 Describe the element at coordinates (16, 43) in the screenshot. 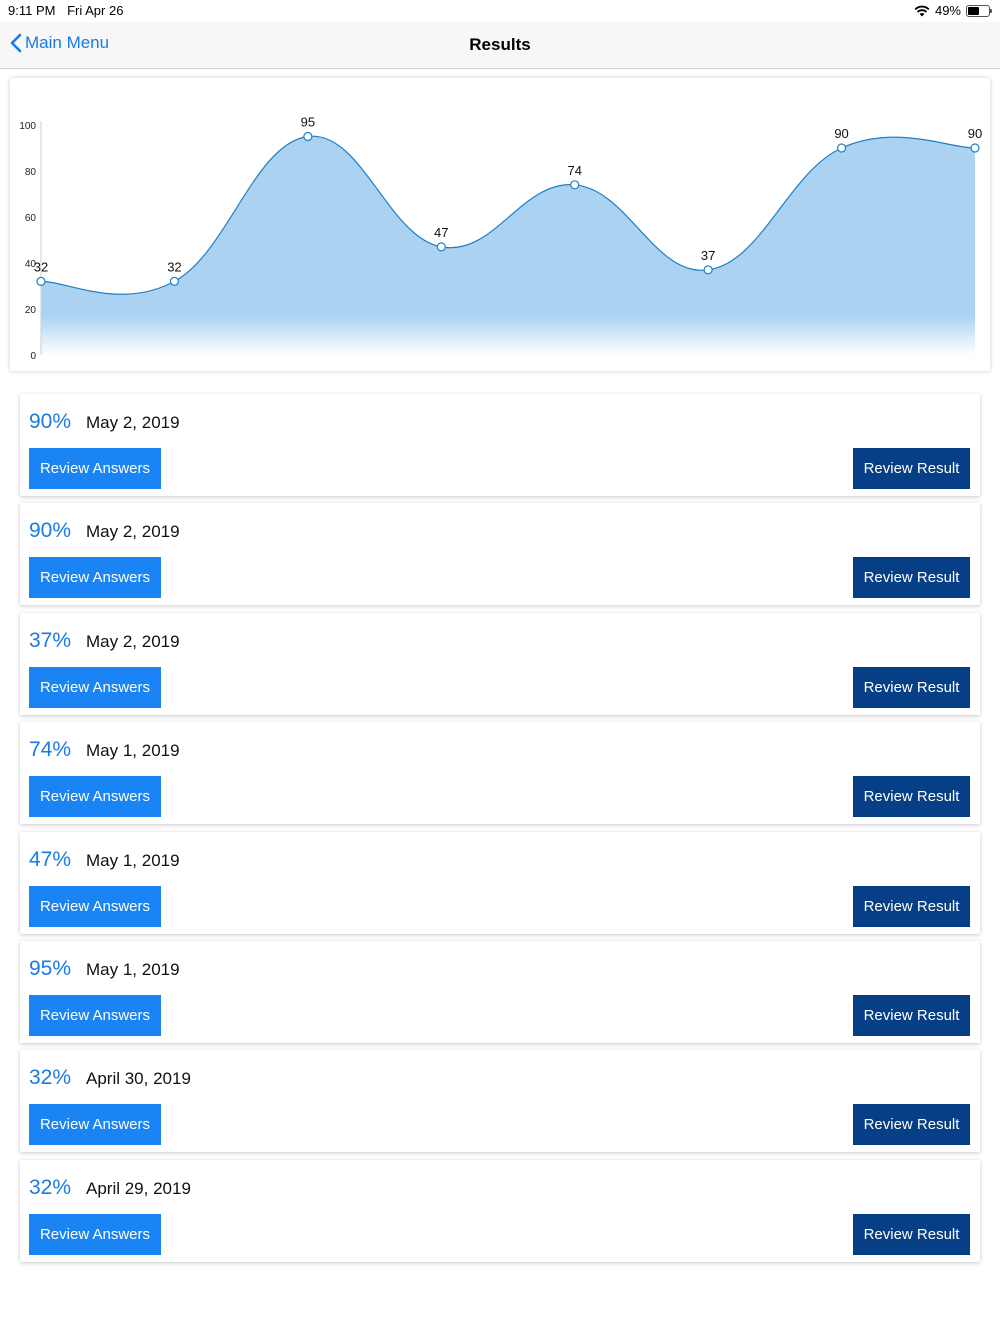

I see `chevron-left-icon` at that location.